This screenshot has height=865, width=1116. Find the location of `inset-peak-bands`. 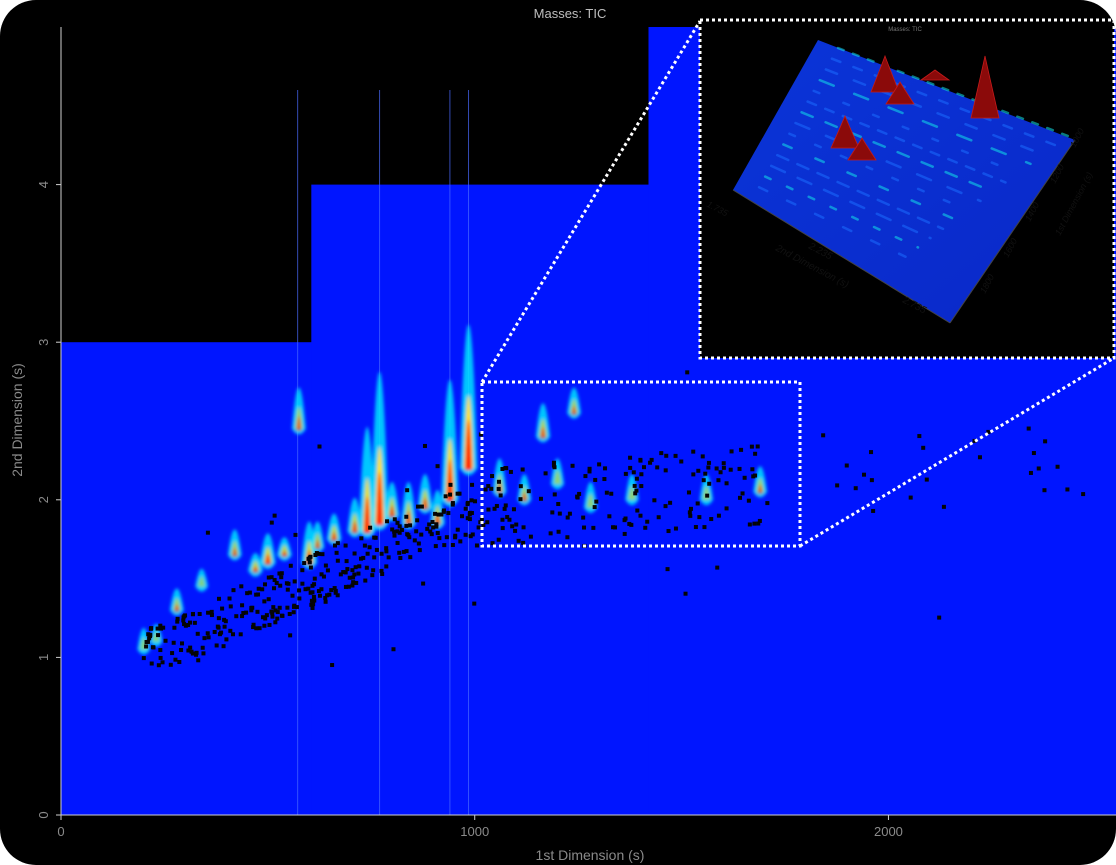

inset-peak-bands is located at coordinates (913, 152).